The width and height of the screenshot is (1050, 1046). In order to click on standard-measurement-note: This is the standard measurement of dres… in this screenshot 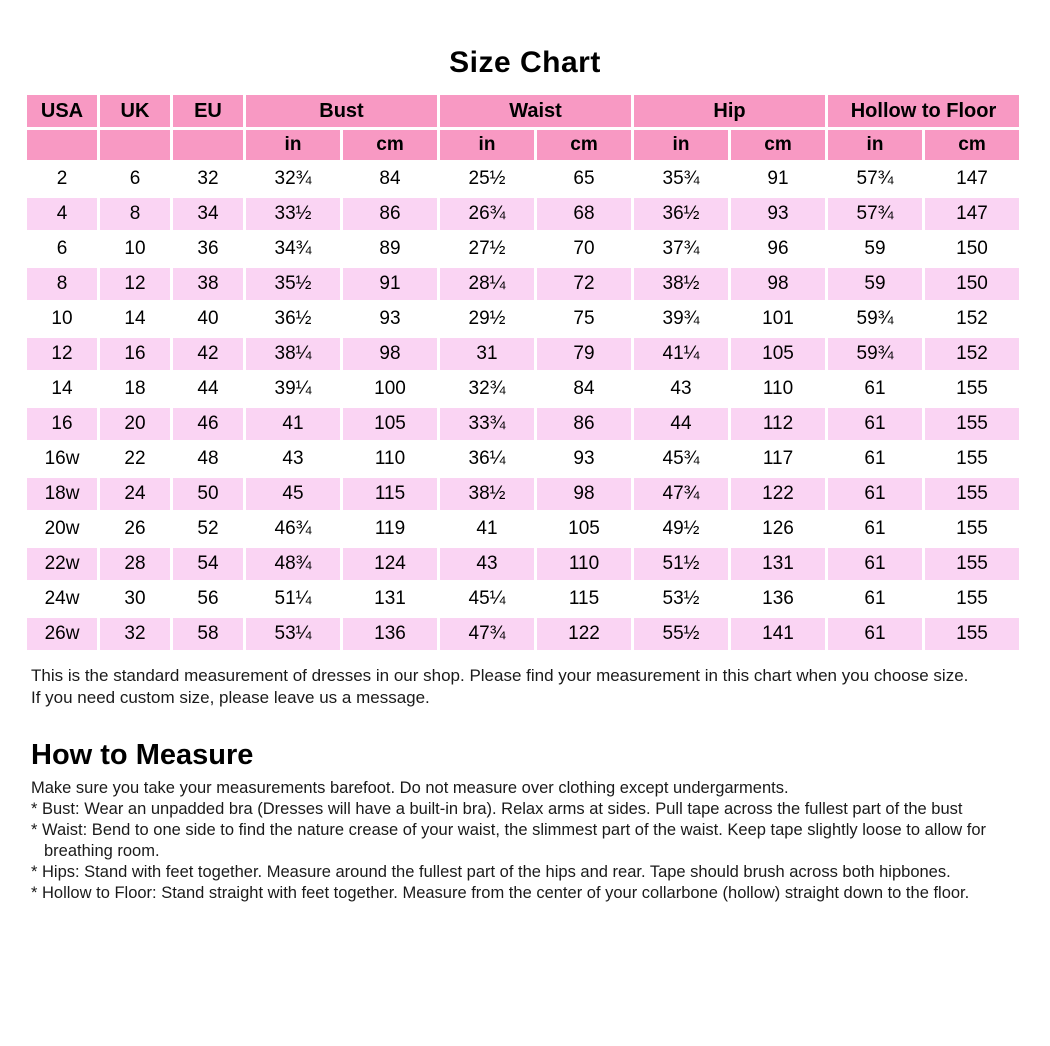, I will do `click(540, 687)`.